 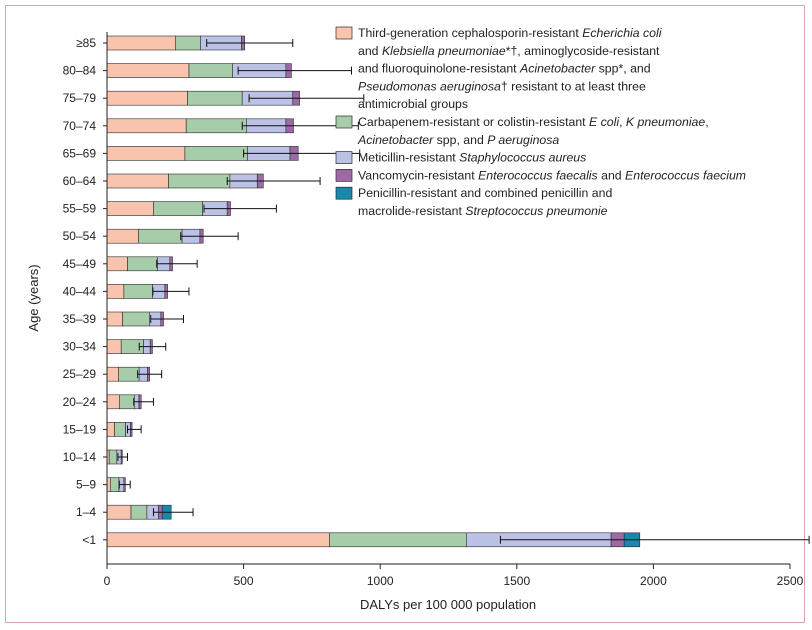 What do you see at coordinates (80, 236) in the screenshot?
I see `y-category-label: 50–54` at bounding box center [80, 236].